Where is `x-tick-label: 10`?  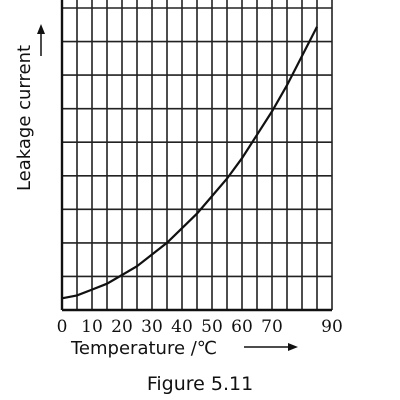
x-tick-label: 10 is located at coordinates (92, 327).